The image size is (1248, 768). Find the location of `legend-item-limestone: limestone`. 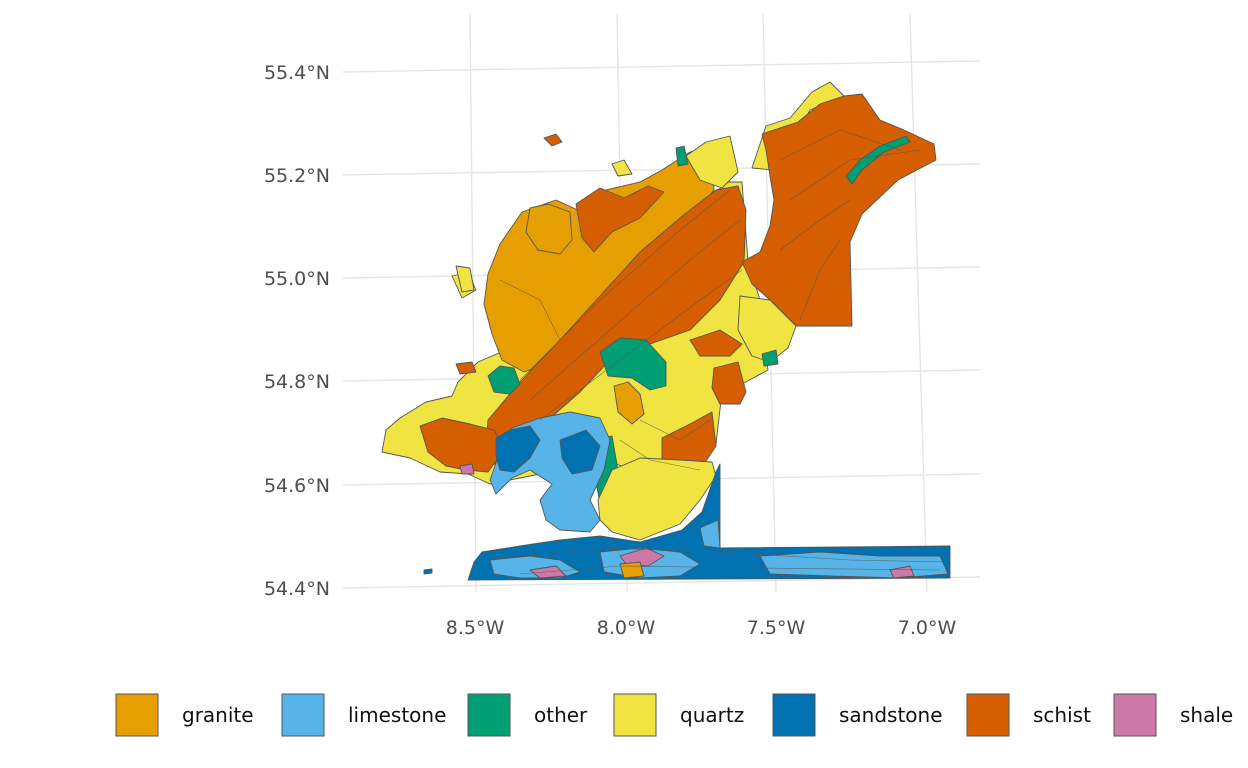

legend-item-limestone: limestone is located at coordinates (363, 715).